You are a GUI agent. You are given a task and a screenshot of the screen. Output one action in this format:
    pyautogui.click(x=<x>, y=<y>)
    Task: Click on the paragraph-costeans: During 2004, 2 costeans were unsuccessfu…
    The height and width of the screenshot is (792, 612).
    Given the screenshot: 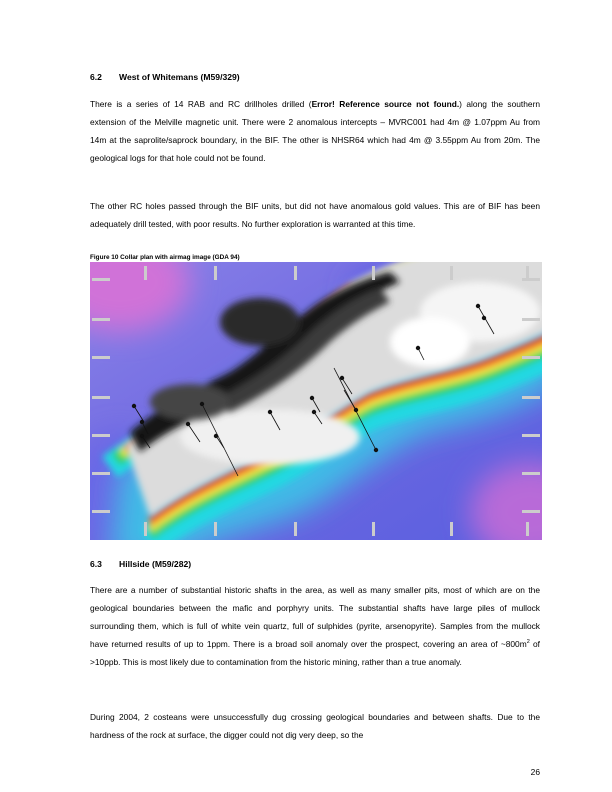 What is the action you would take?
    pyautogui.click(x=315, y=726)
    